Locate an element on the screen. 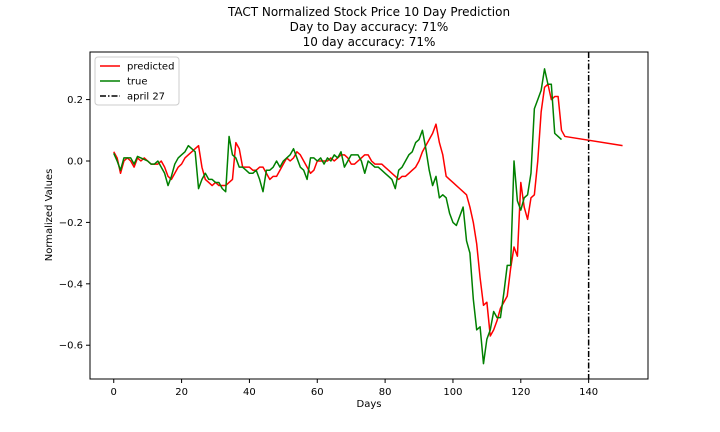 Image resolution: width=720 pixels, height=432 pixels. x-axis-label: Days is located at coordinates (369, 404).